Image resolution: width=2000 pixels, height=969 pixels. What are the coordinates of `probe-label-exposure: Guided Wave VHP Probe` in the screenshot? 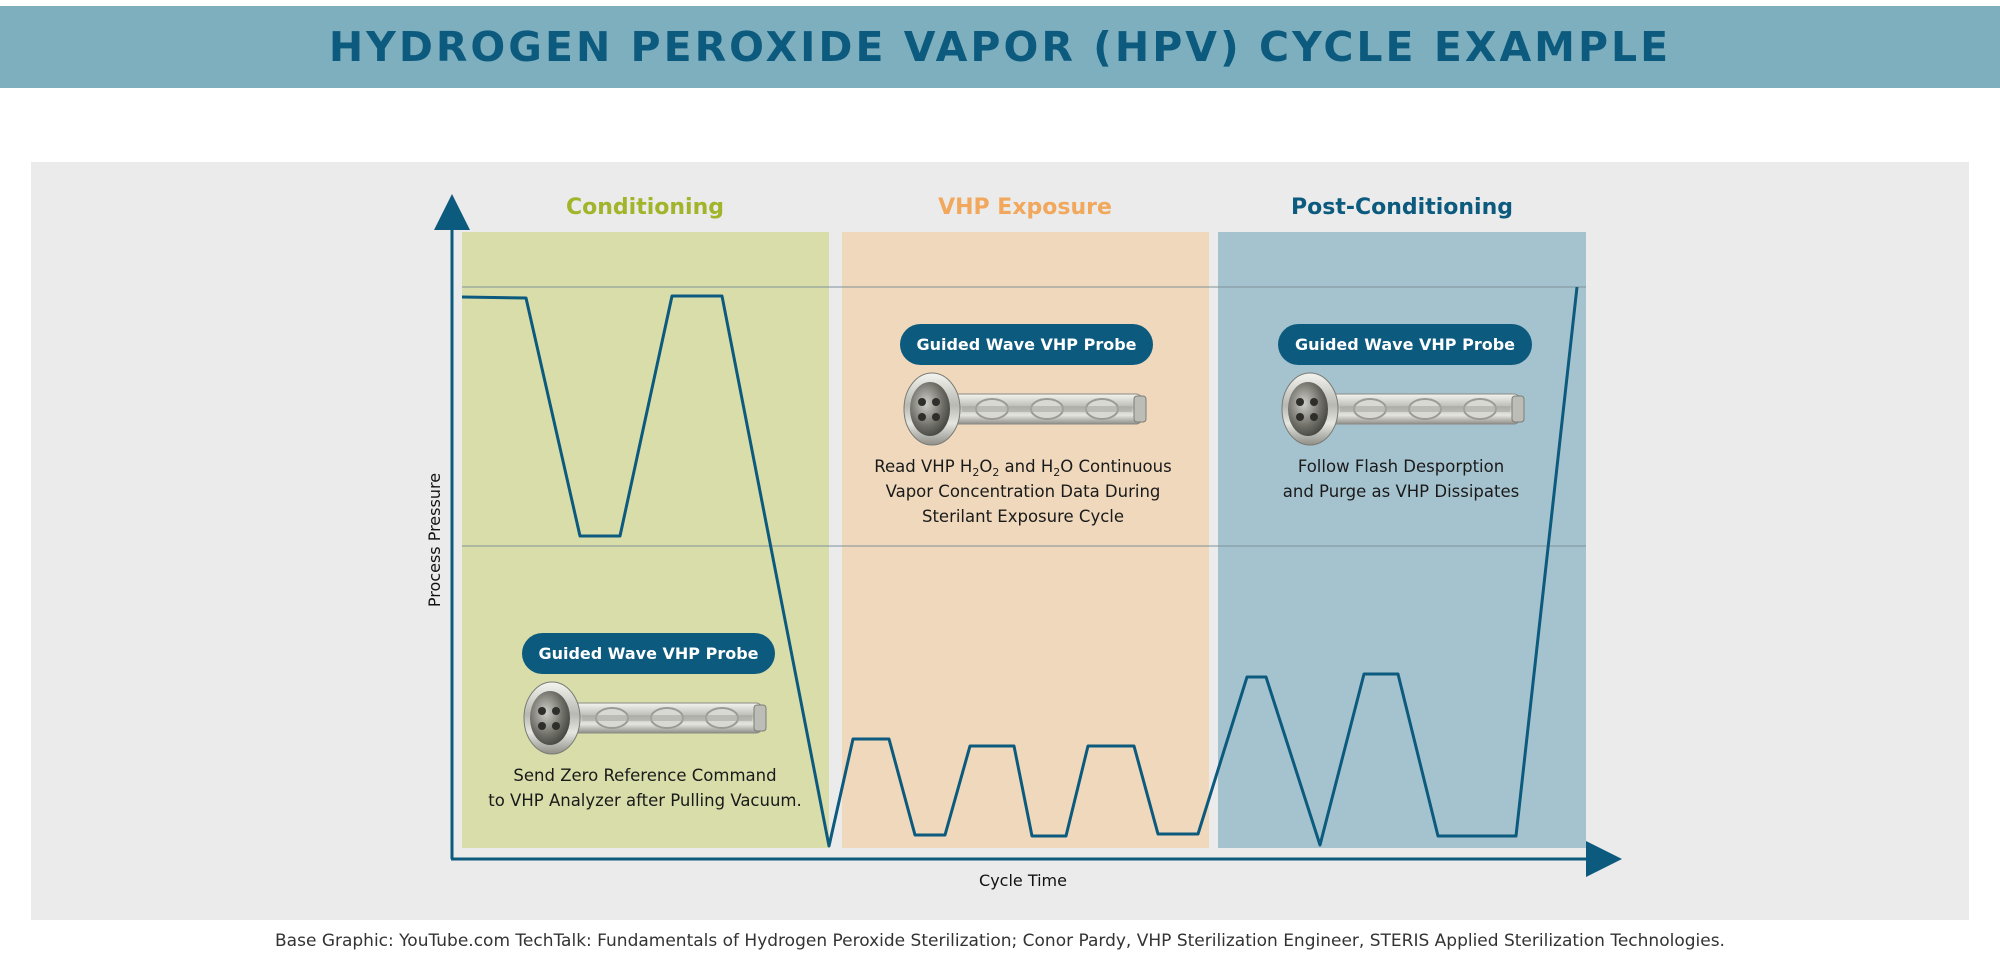 It's located at (1026, 344).